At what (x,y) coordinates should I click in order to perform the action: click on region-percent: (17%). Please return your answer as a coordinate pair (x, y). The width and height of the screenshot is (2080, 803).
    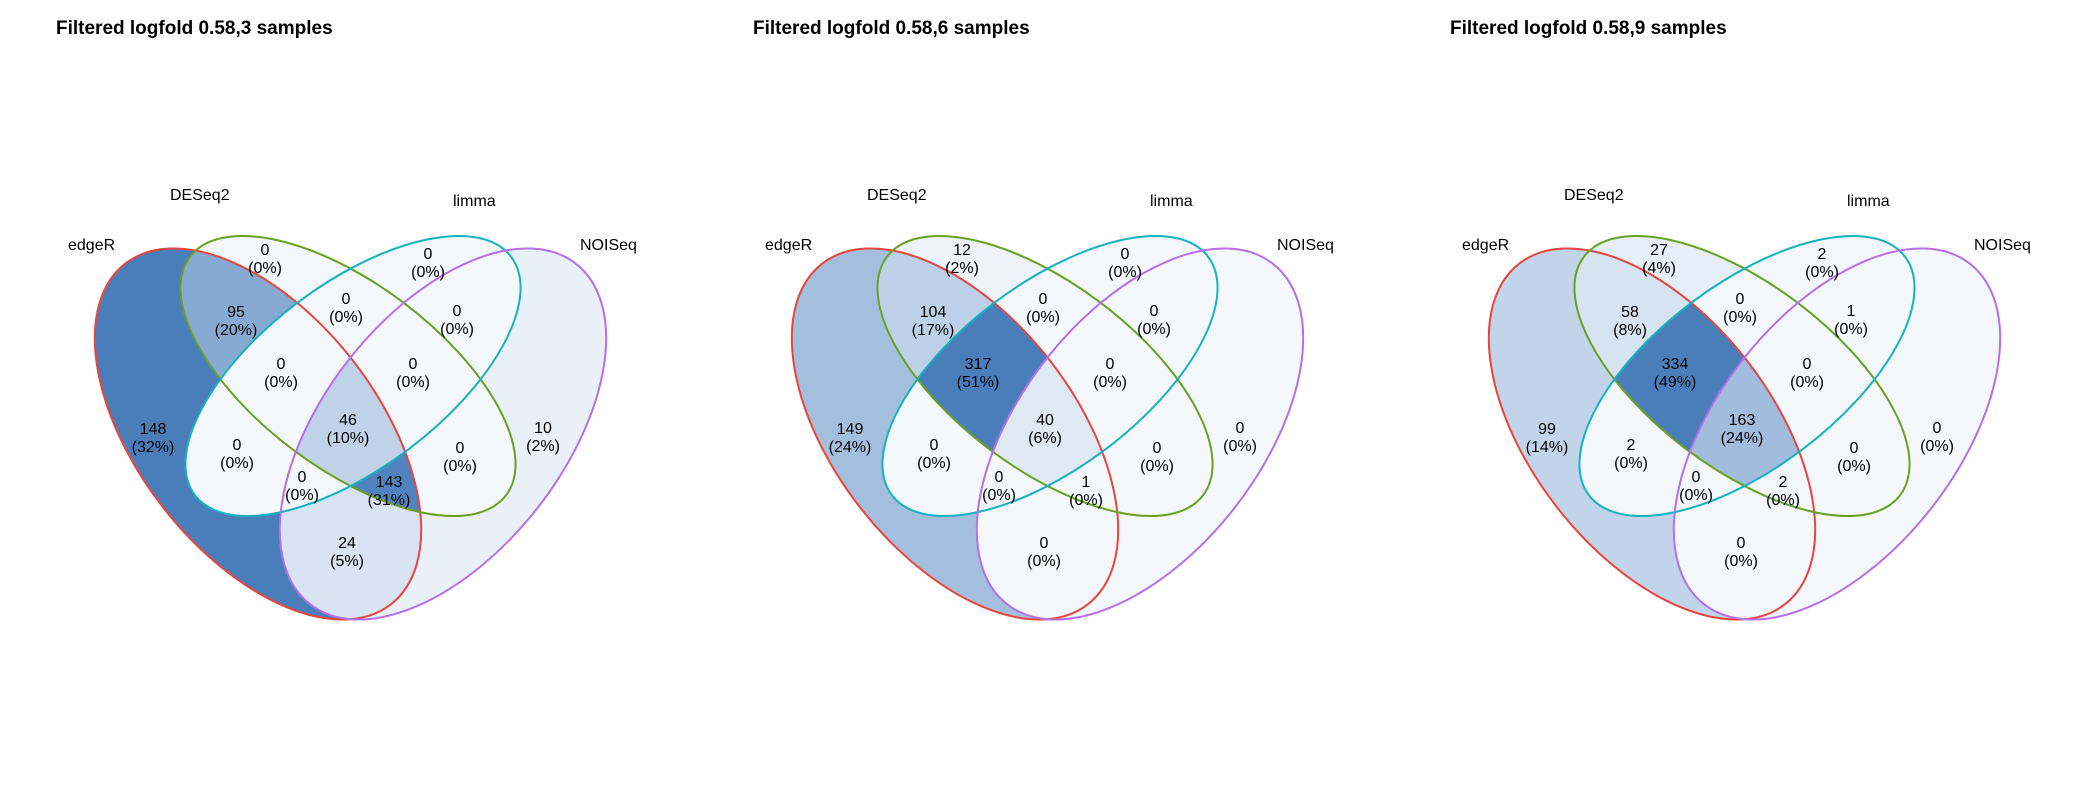
    Looking at the image, I should click on (933, 330).